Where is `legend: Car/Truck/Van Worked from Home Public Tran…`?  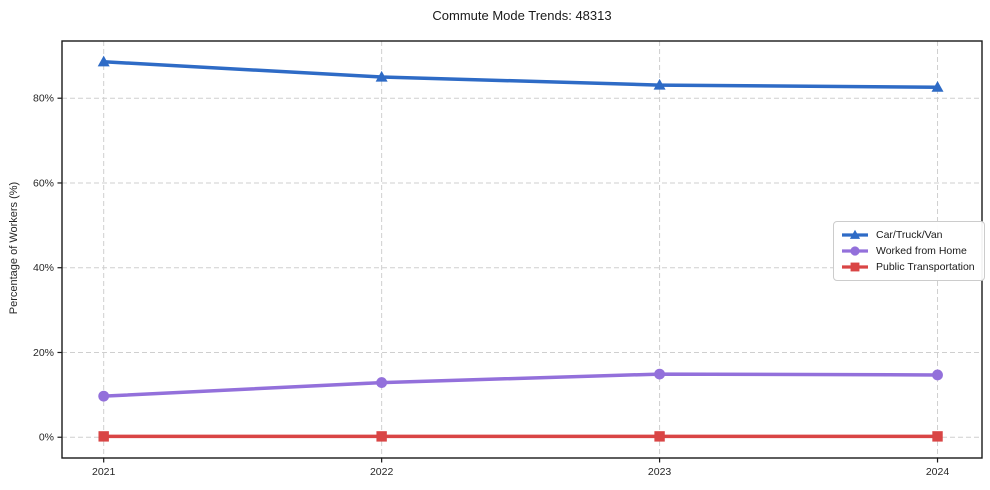
legend: Car/Truck/Van Worked from Home Public Tran… is located at coordinates (909, 251).